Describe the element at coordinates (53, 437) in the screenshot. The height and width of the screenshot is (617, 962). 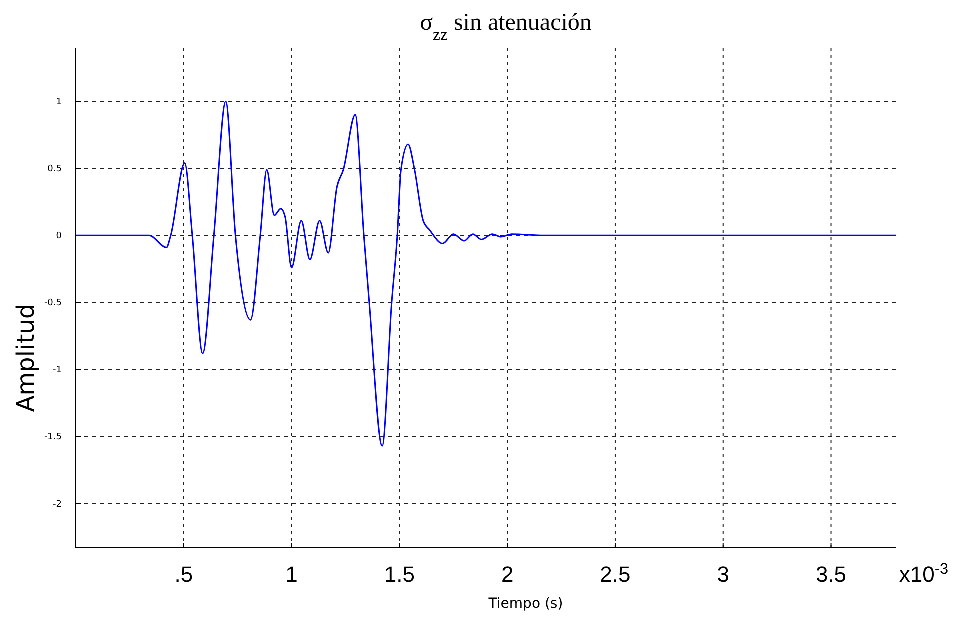
I see `y-tick-label: -1.5` at that location.